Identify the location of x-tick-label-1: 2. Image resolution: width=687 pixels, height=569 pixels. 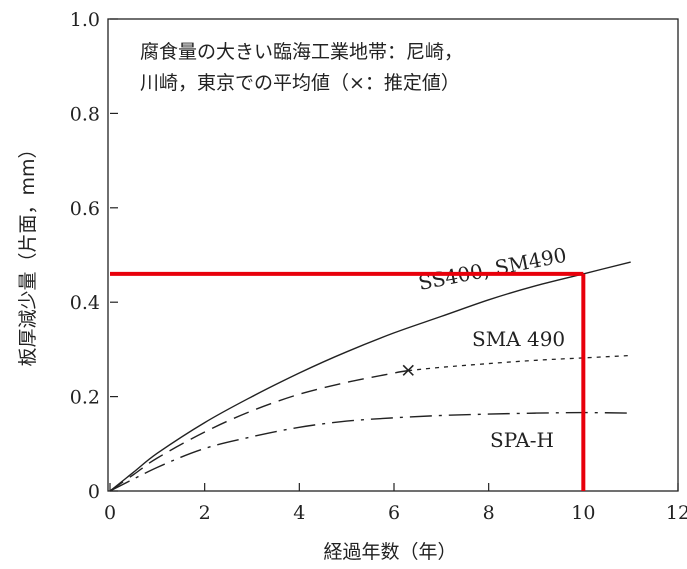
(205, 513).